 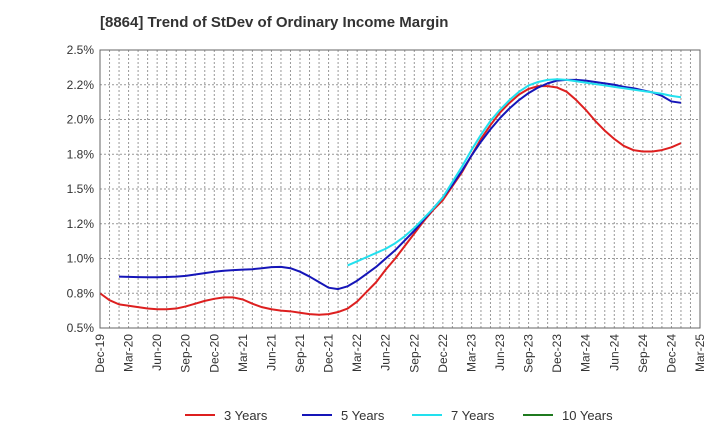 What do you see at coordinates (214, 353) in the screenshot?
I see `x-tick-label: Dec-20` at bounding box center [214, 353].